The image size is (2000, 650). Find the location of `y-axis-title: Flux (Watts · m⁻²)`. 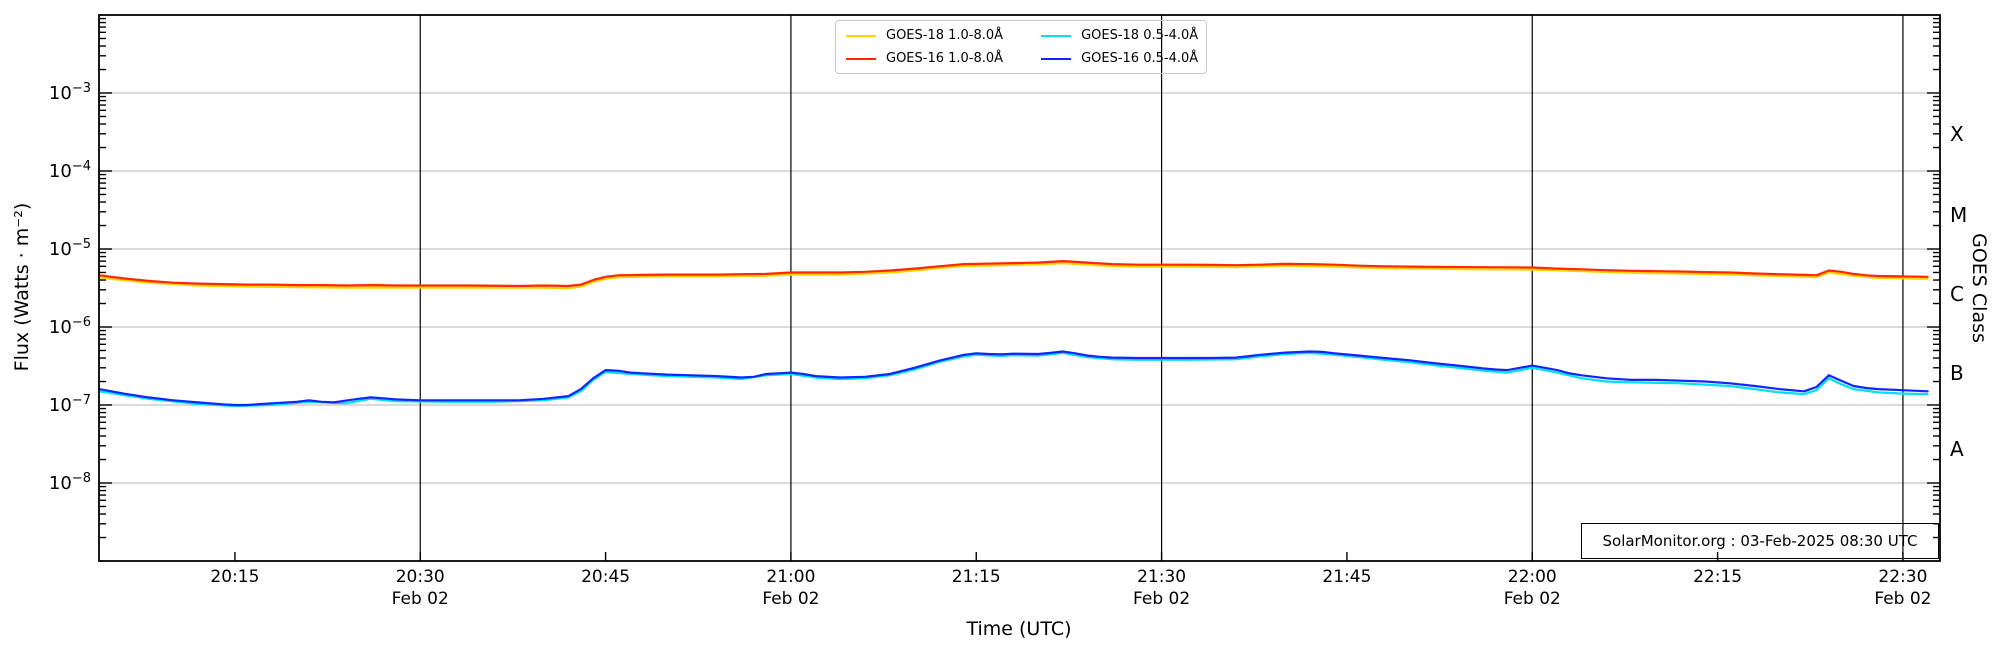

y-axis-title: Flux (Watts · m⁻²) is located at coordinates (22, 287).